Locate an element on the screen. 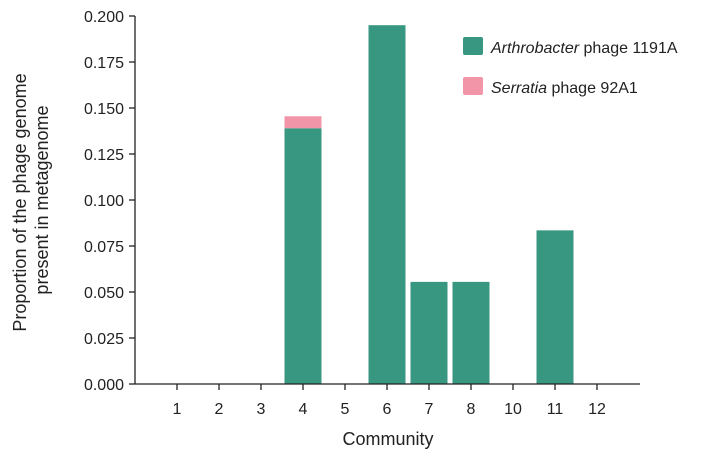  legend-label-1: Arthrobacter phage 1191A is located at coordinates (584, 48).